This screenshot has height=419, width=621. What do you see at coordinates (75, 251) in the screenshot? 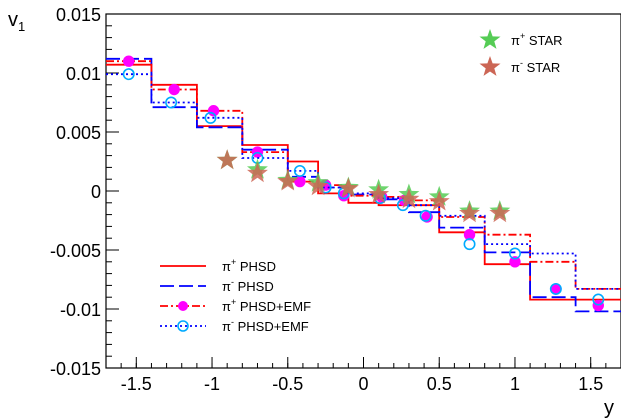
I see `y-tick-label: -0.005` at bounding box center [75, 251].